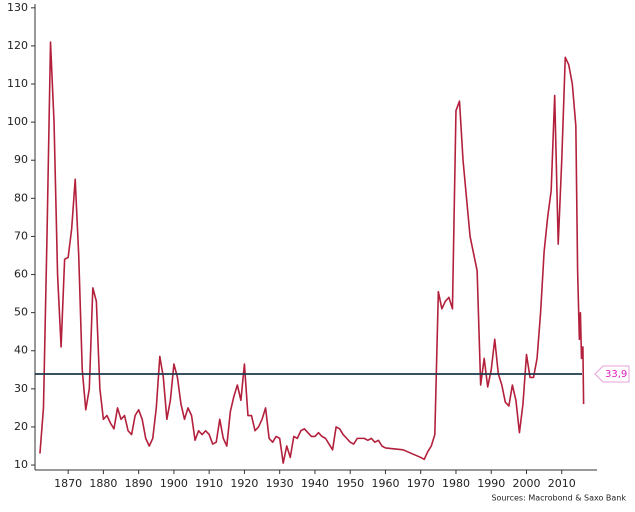  Describe the element at coordinates (280, 483) in the screenshot. I see `x-tick-label: 1930` at that location.